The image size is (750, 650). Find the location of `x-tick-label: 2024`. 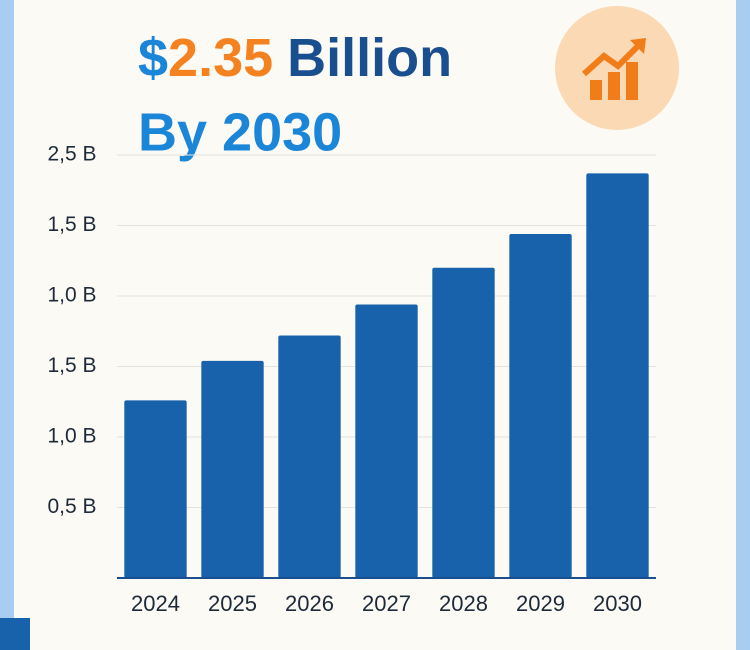

x-tick-label: 2024 is located at coordinates (155, 603).